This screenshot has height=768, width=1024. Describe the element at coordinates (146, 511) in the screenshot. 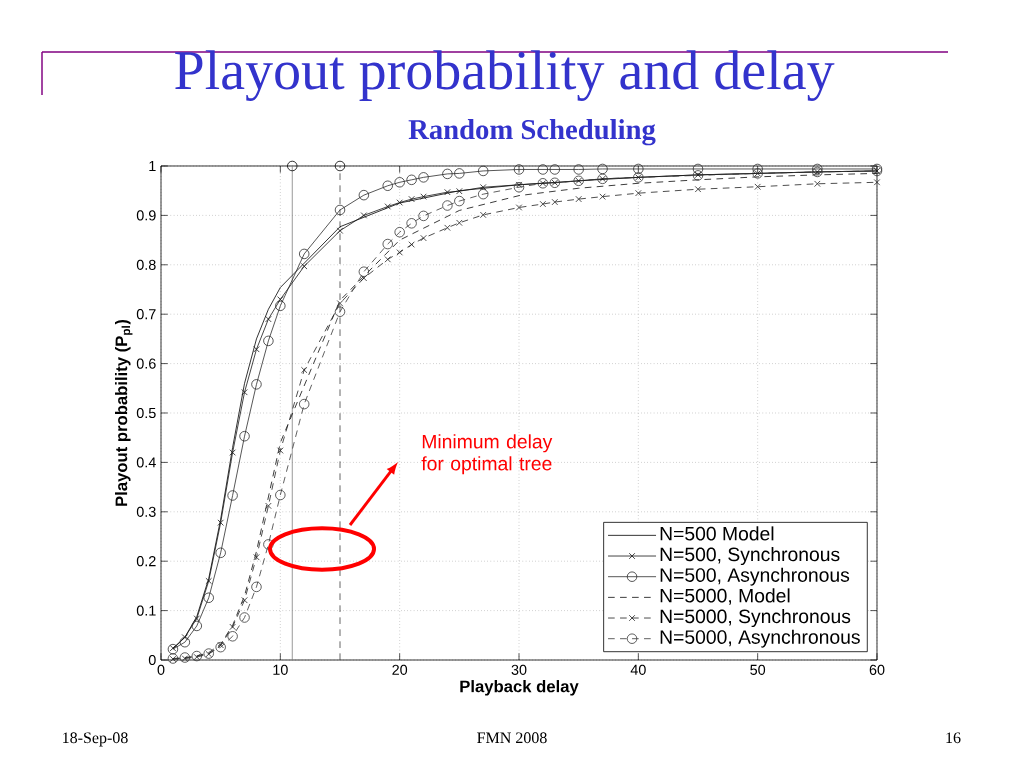

I see `y-tick-label: 0.3` at that location.